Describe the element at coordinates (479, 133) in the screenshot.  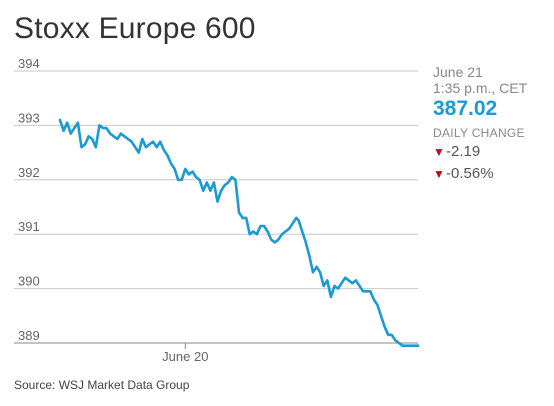
I see `daily-change-label: DAILY CHANGE` at that location.